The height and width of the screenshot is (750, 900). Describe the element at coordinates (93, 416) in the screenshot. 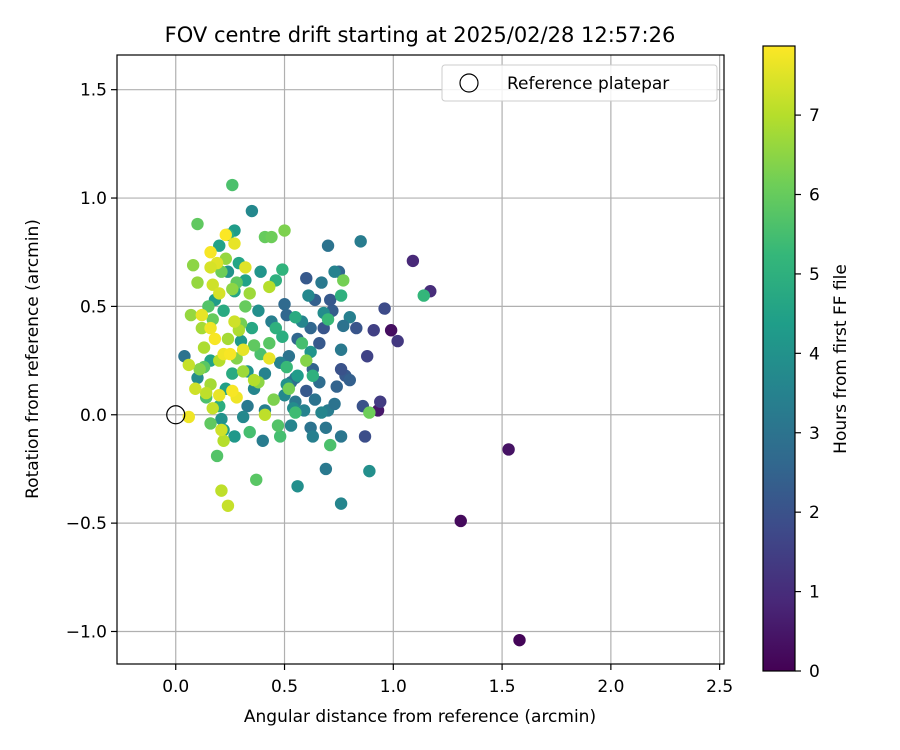

I see `y-tick-label: 0.0` at that location.